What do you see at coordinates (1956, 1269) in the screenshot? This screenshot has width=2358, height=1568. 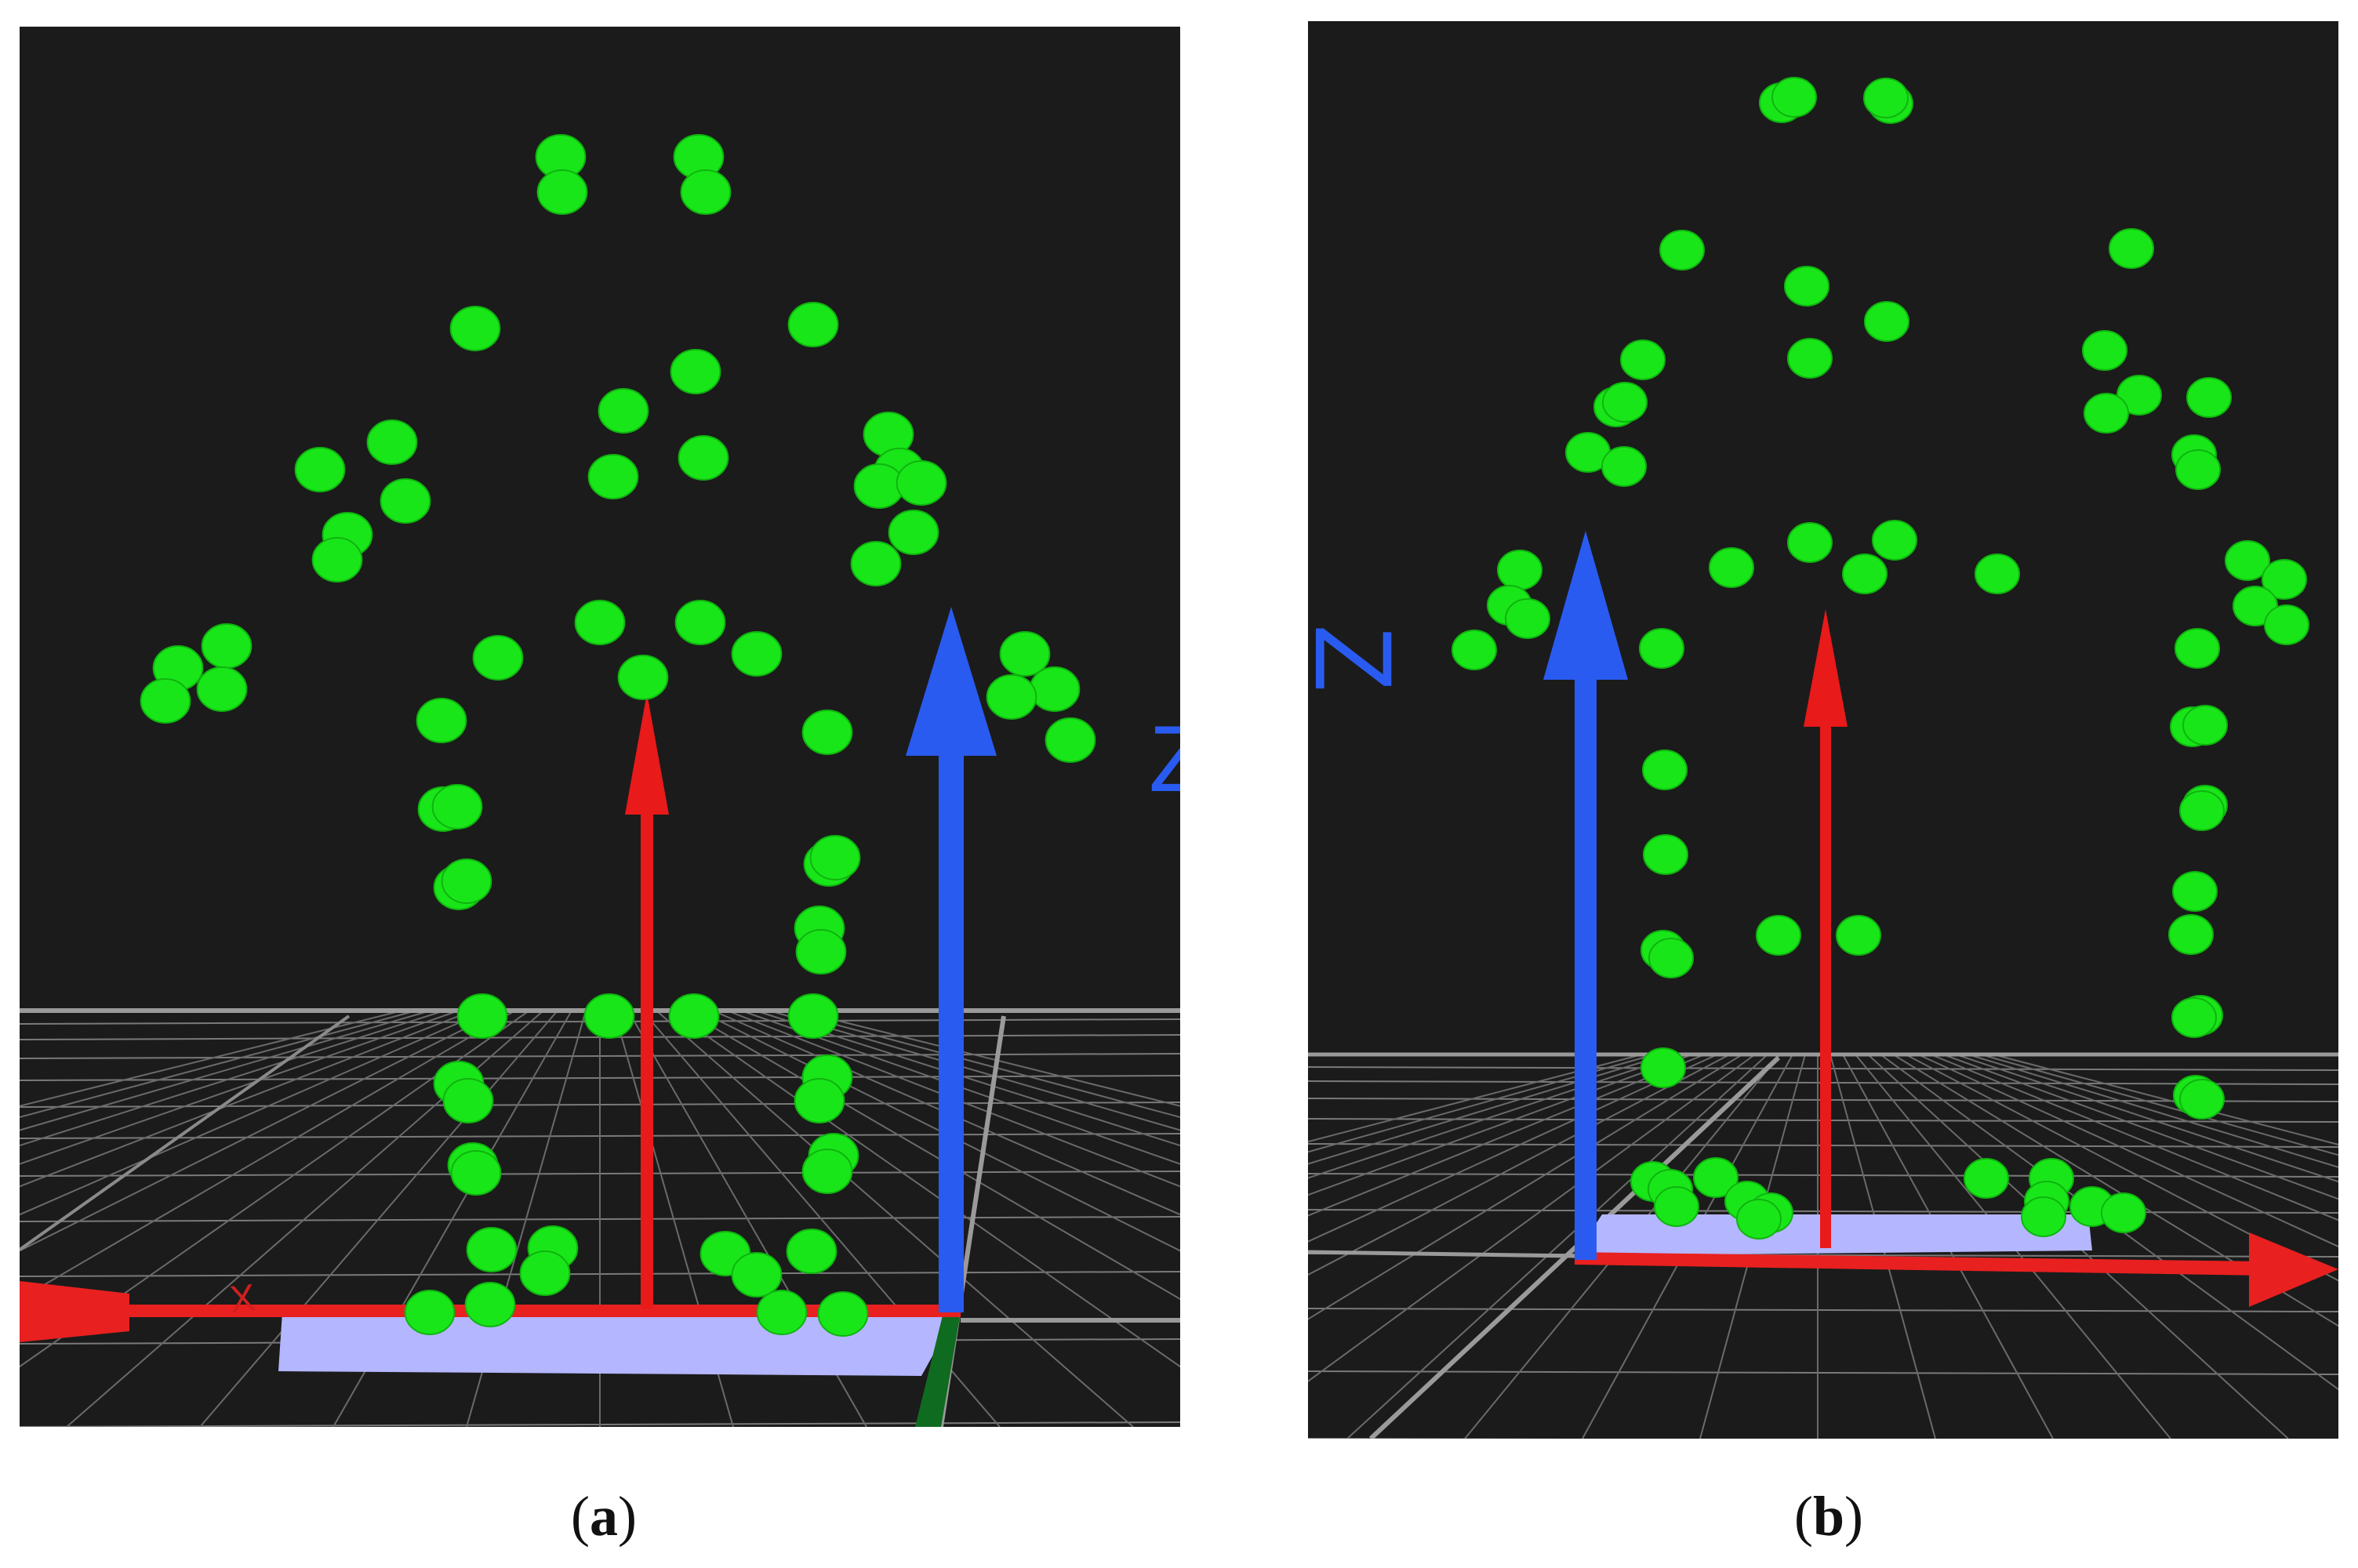 I see `x-axis-arrow` at bounding box center [1956, 1269].